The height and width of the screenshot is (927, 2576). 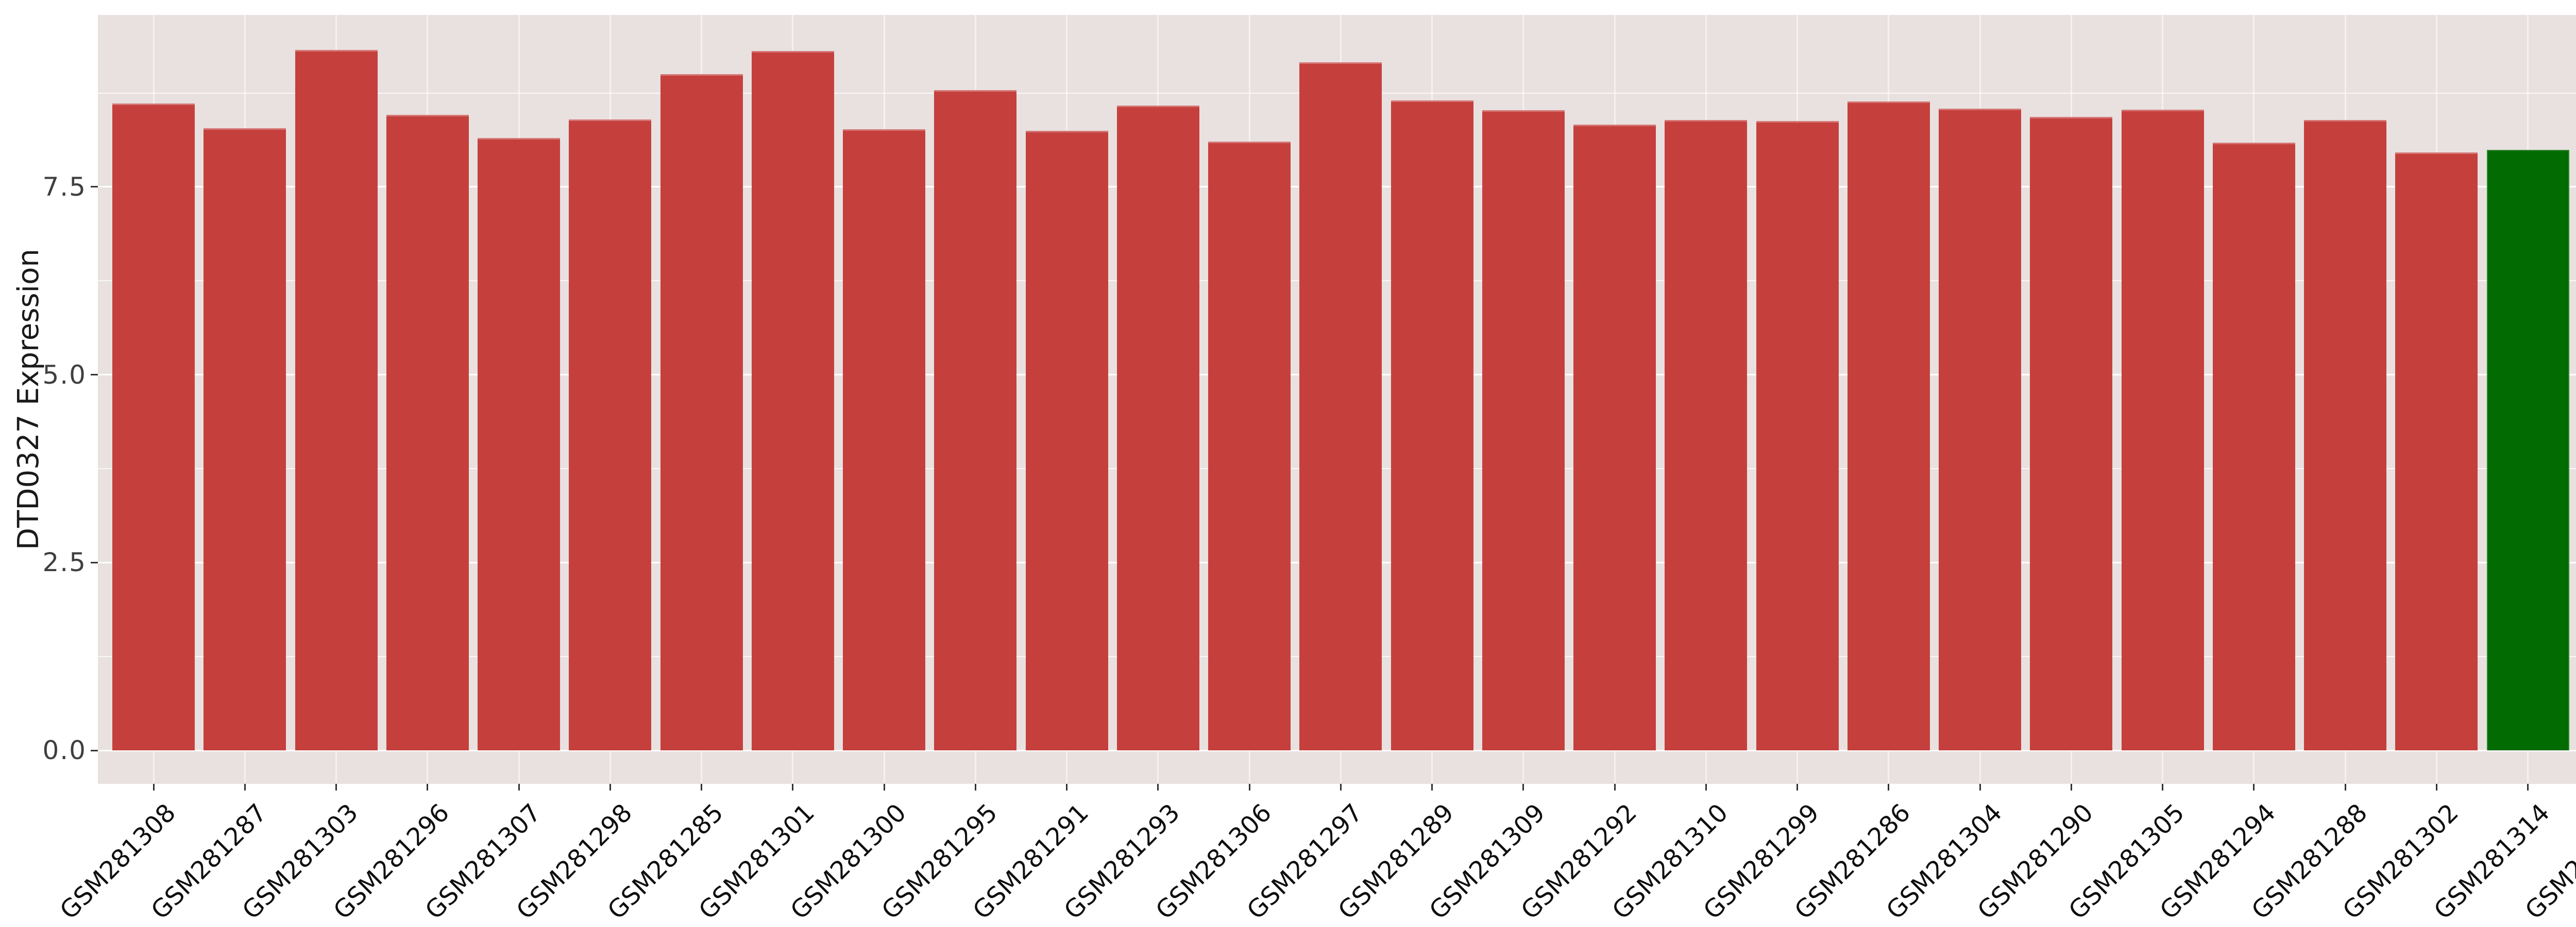 I want to click on bar-GSM281290, so click(x=2071, y=433).